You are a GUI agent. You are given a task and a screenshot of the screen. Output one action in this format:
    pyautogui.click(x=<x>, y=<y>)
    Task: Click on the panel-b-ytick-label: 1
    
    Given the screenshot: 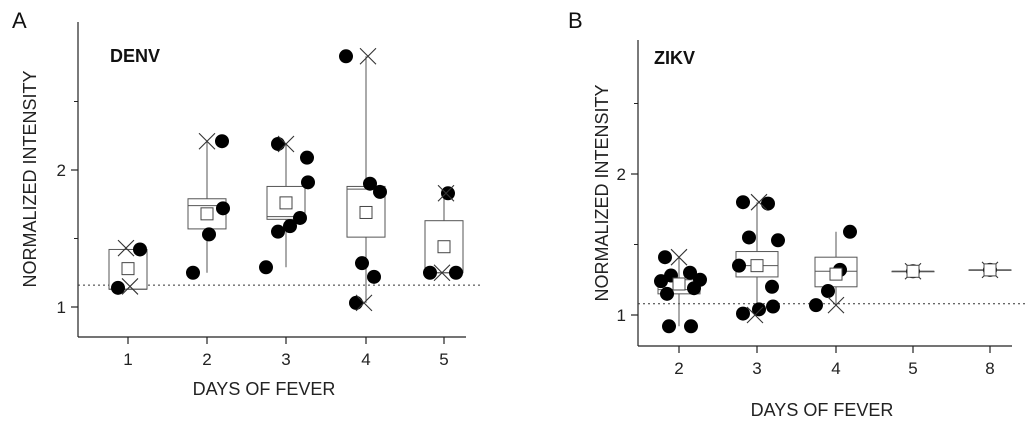 What is the action you would take?
    pyautogui.click(x=621, y=315)
    